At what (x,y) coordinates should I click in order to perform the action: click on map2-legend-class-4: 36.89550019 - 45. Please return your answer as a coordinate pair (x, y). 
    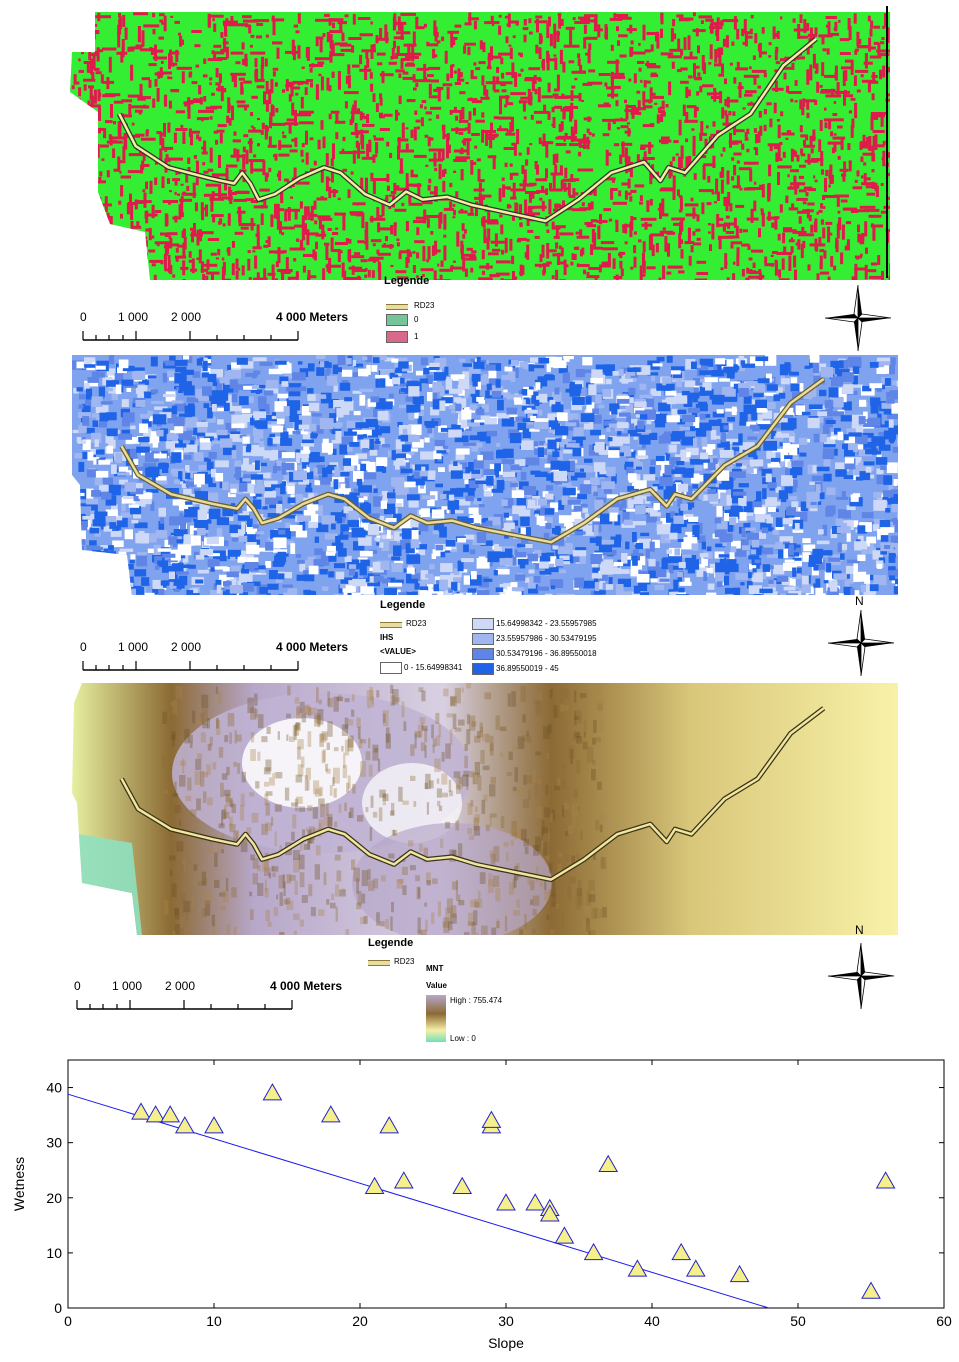
    Looking at the image, I should click on (527, 668).